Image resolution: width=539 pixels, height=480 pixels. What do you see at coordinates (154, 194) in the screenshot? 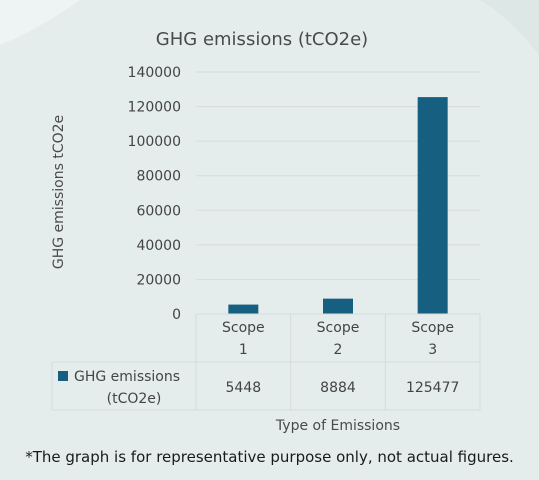
I see `y-axis-tick-labels: 0 20000 40000 60000 80000 100000 120000 140000` at bounding box center [154, 194].